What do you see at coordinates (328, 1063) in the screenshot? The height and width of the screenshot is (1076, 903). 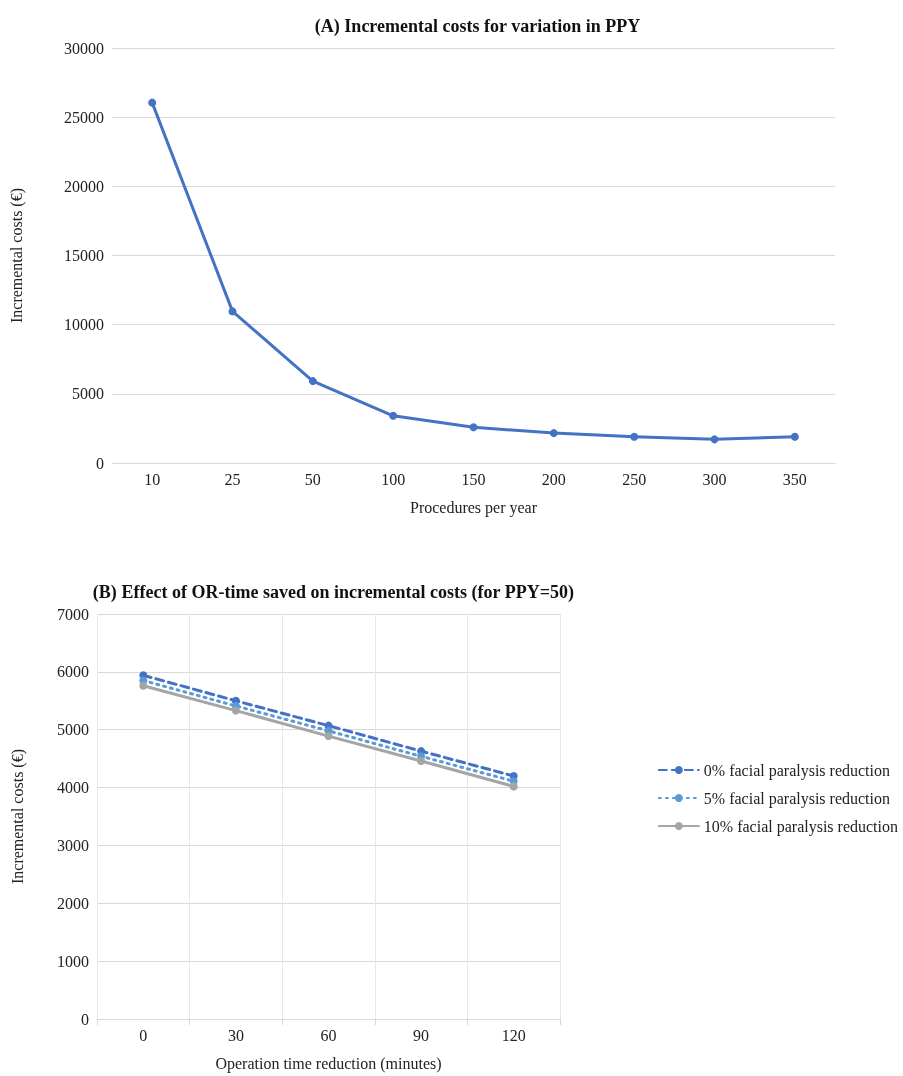 I see `x-axis-title: Operation time reduction (minutes)` at bounding box center [328, 1063].